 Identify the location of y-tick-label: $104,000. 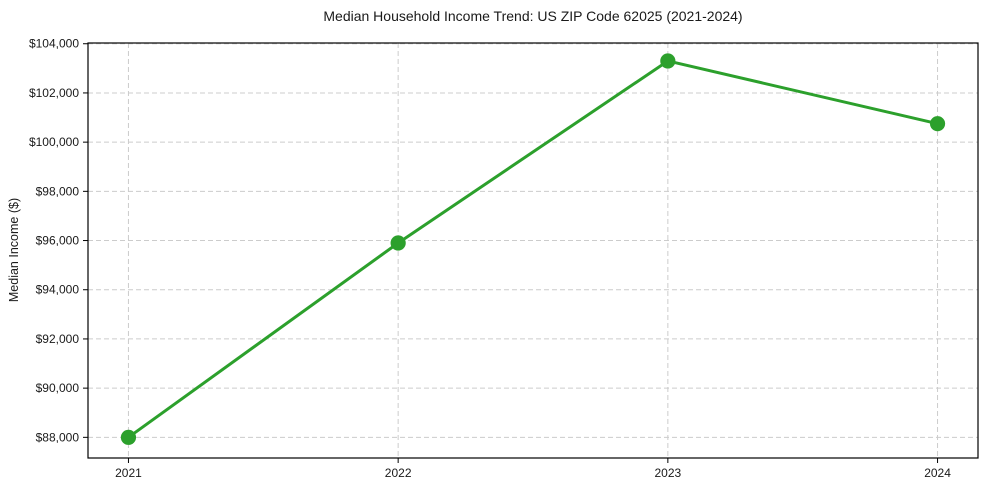
(54, 44).